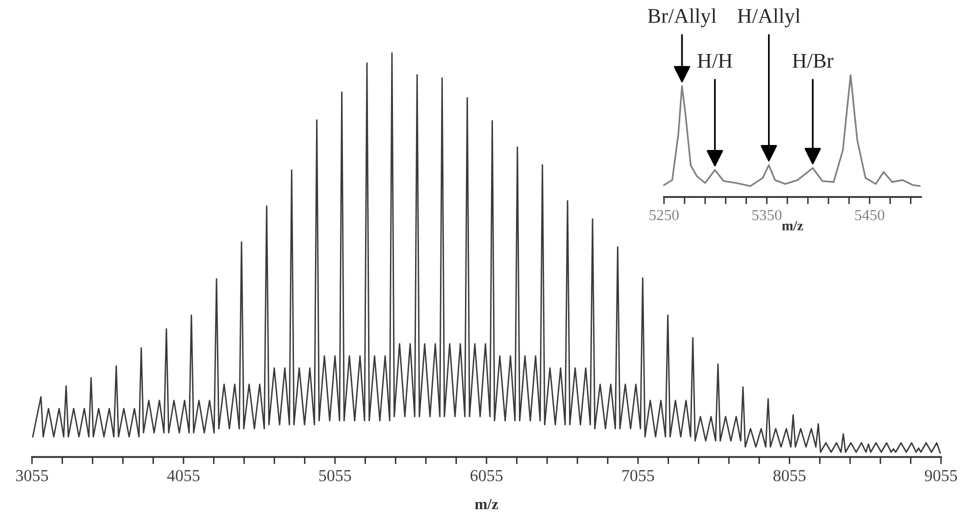  Describe the element at coordinates (486, 476) in the screenshot. I see `x-tick-label: 6055` at that location.